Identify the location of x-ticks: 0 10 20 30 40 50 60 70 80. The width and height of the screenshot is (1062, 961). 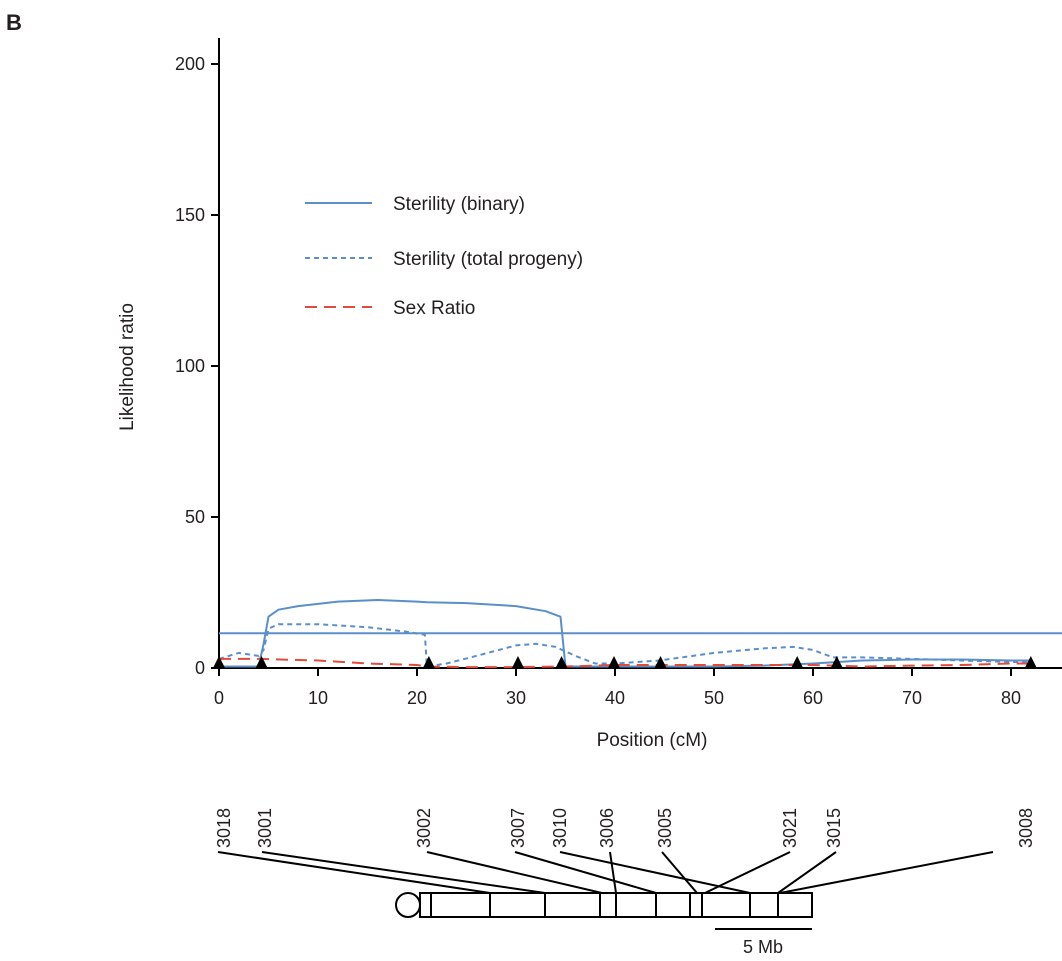
(617, 688).